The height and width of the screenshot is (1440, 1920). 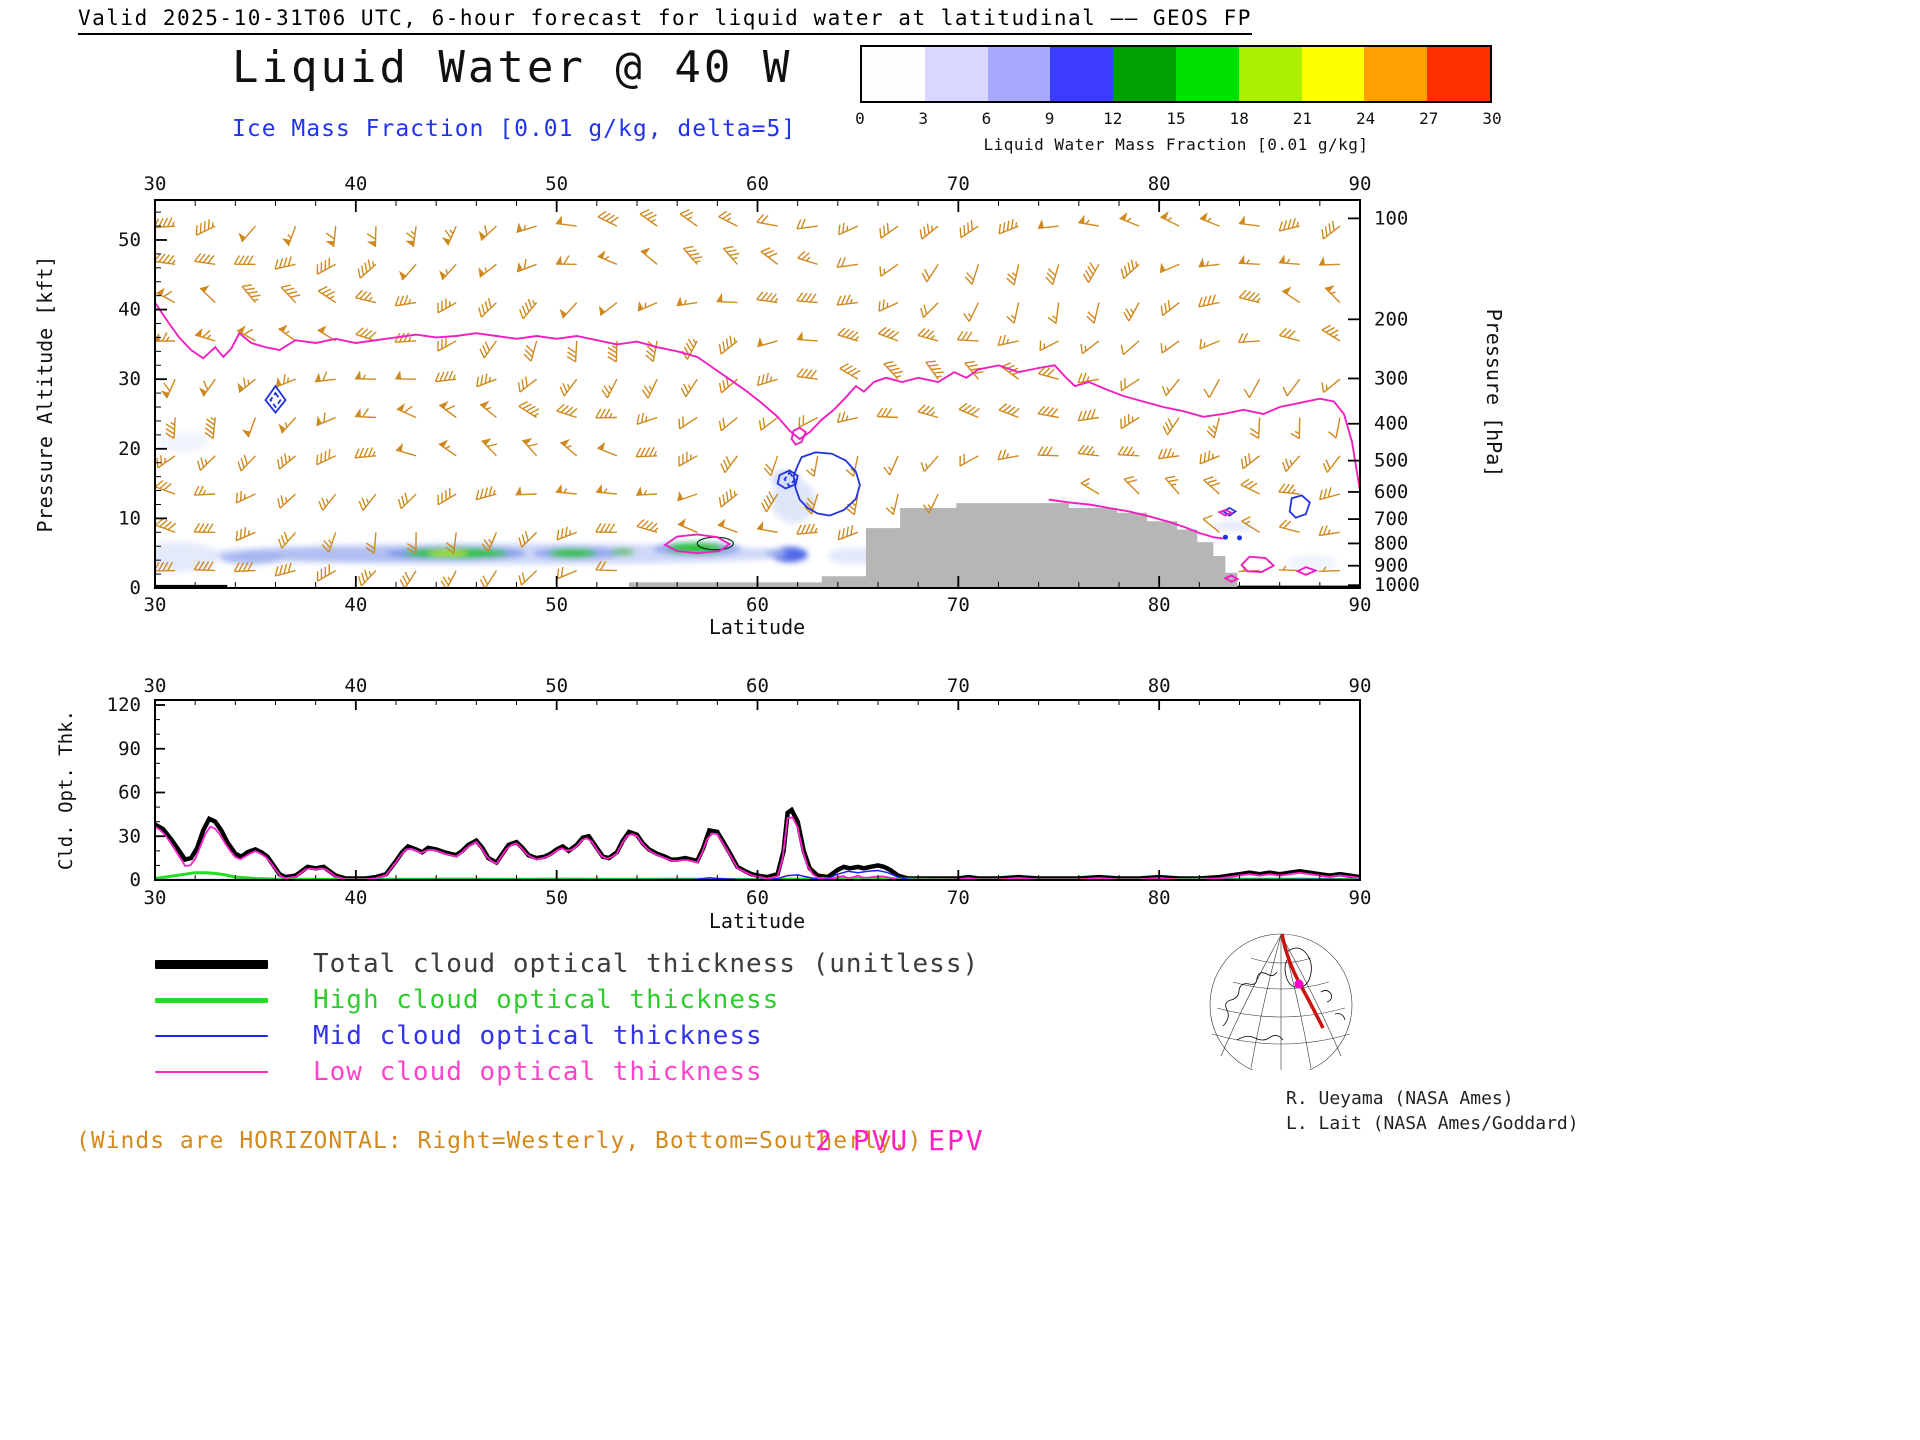 I want to click on legend-label-high: High cloud optical thickness, so click(x=546, y=1000).